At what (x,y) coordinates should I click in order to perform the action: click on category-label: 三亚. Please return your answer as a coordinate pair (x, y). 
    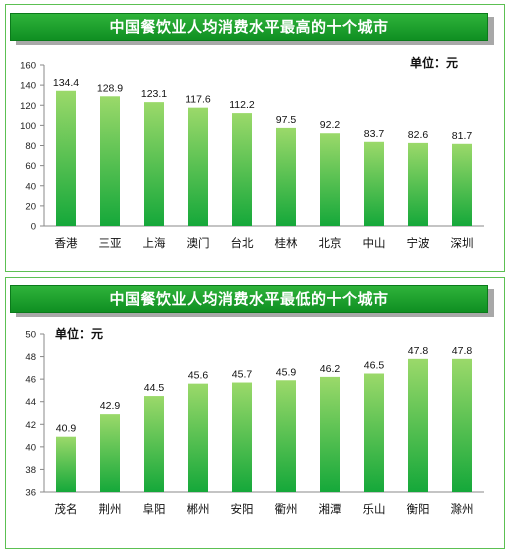
    Looking at the image, I should click on (110, 243).